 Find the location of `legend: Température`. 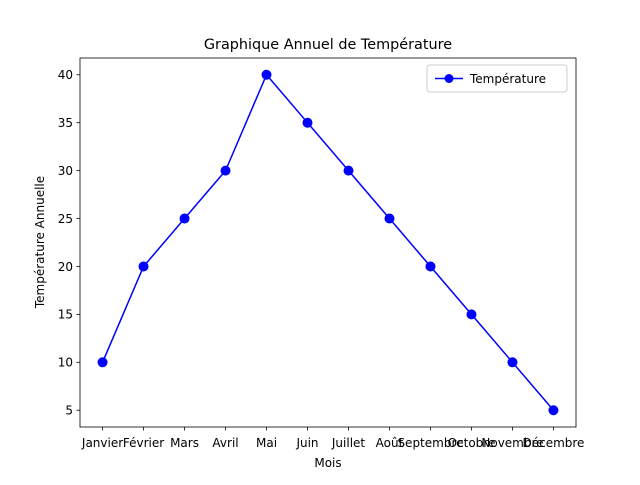

legend: Température is located at coordinates (497, 78).